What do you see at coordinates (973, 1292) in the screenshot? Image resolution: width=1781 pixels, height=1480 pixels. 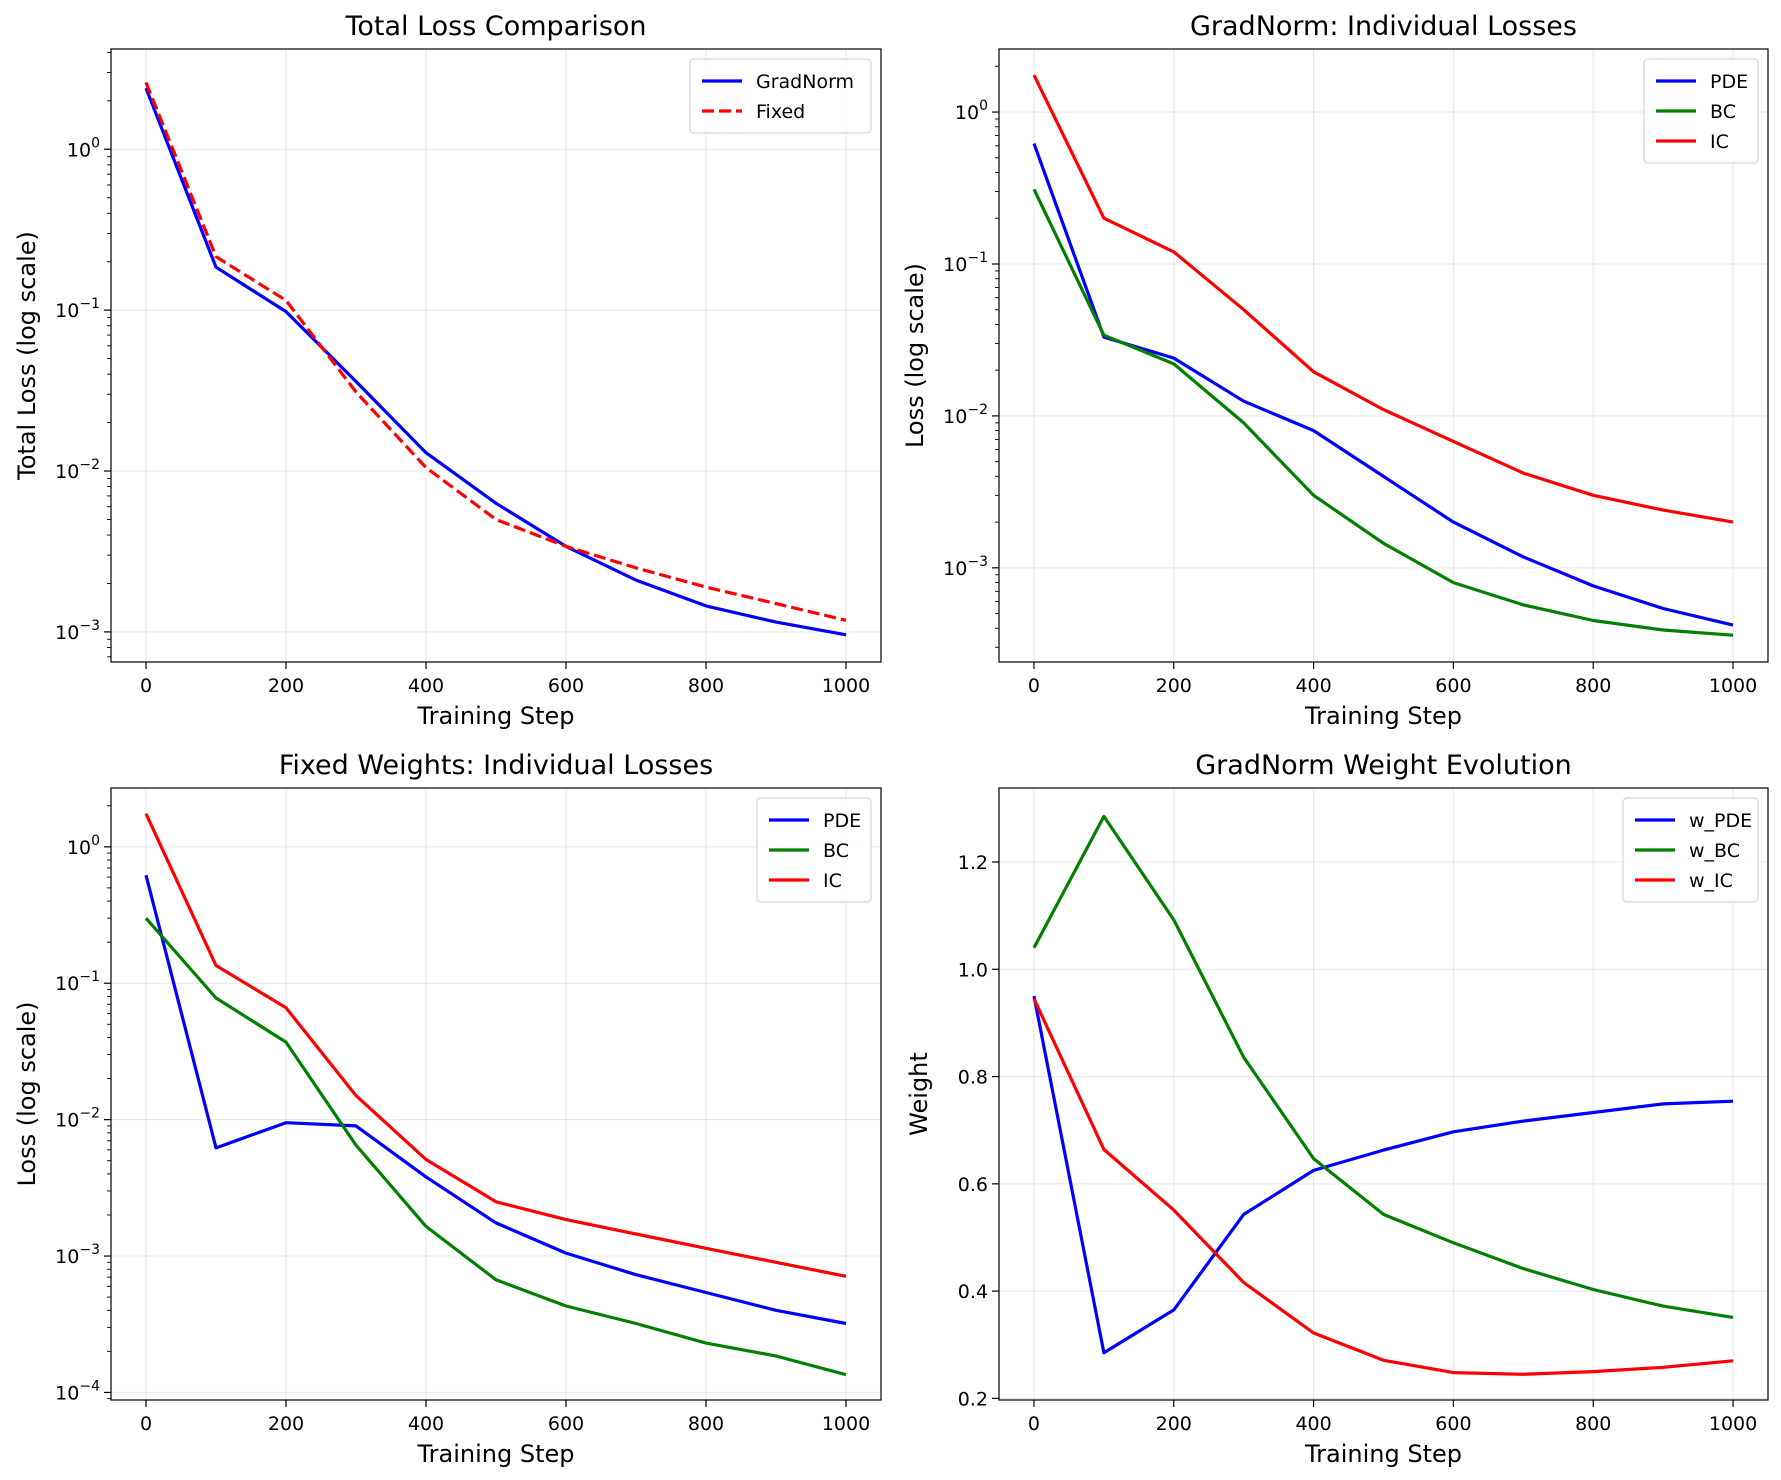 I see `y-tick-label: 0.4` at bounding box center [973, 1292].